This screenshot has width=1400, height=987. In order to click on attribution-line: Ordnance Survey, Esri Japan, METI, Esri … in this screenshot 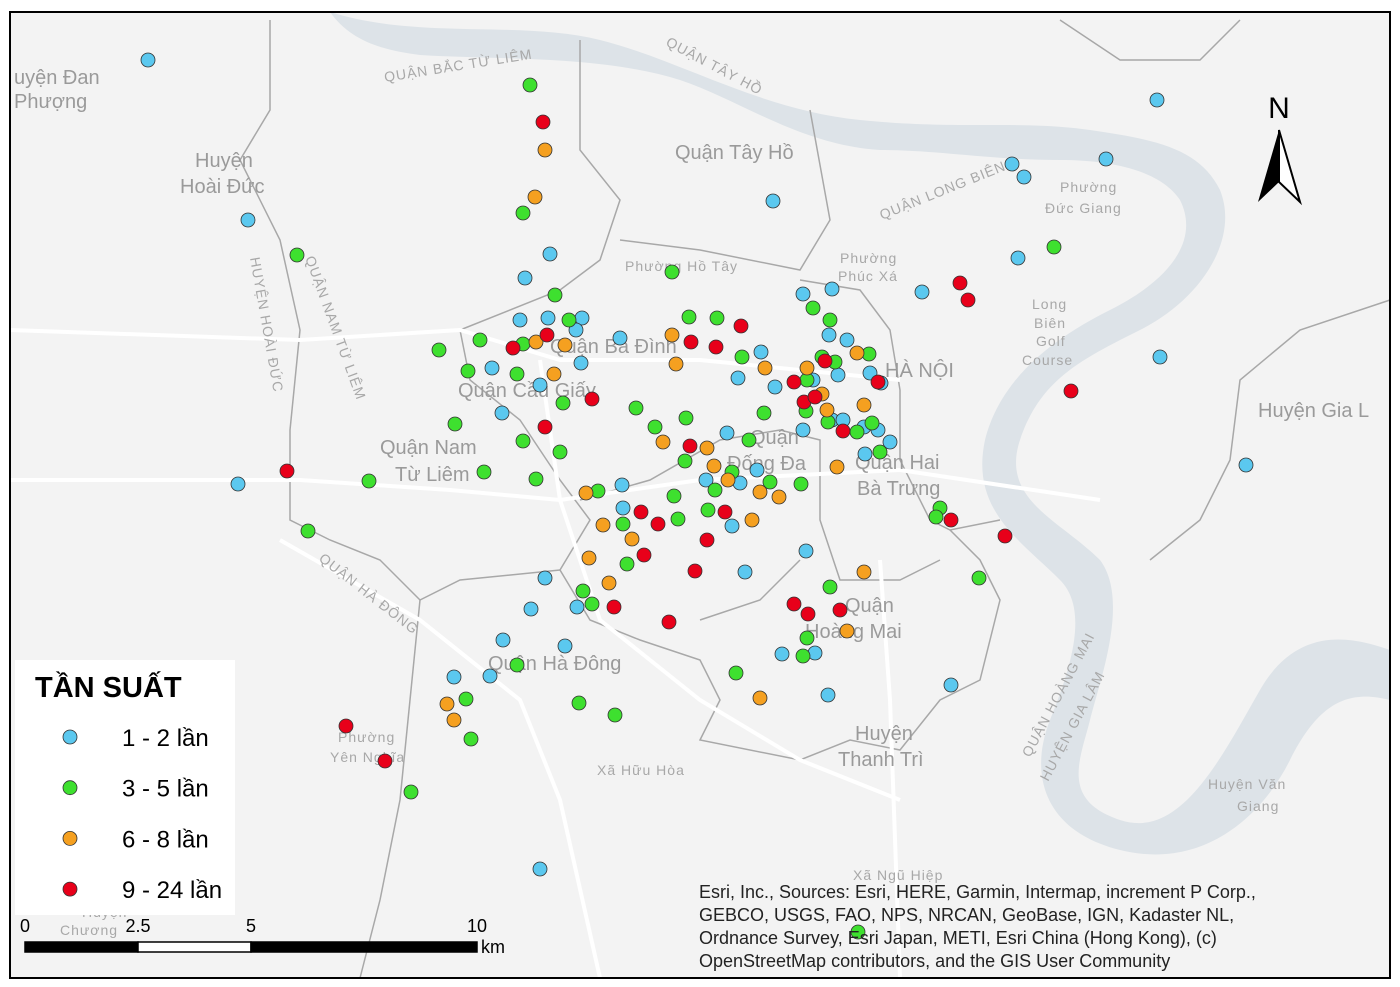, I will do `click(958, 938)`.